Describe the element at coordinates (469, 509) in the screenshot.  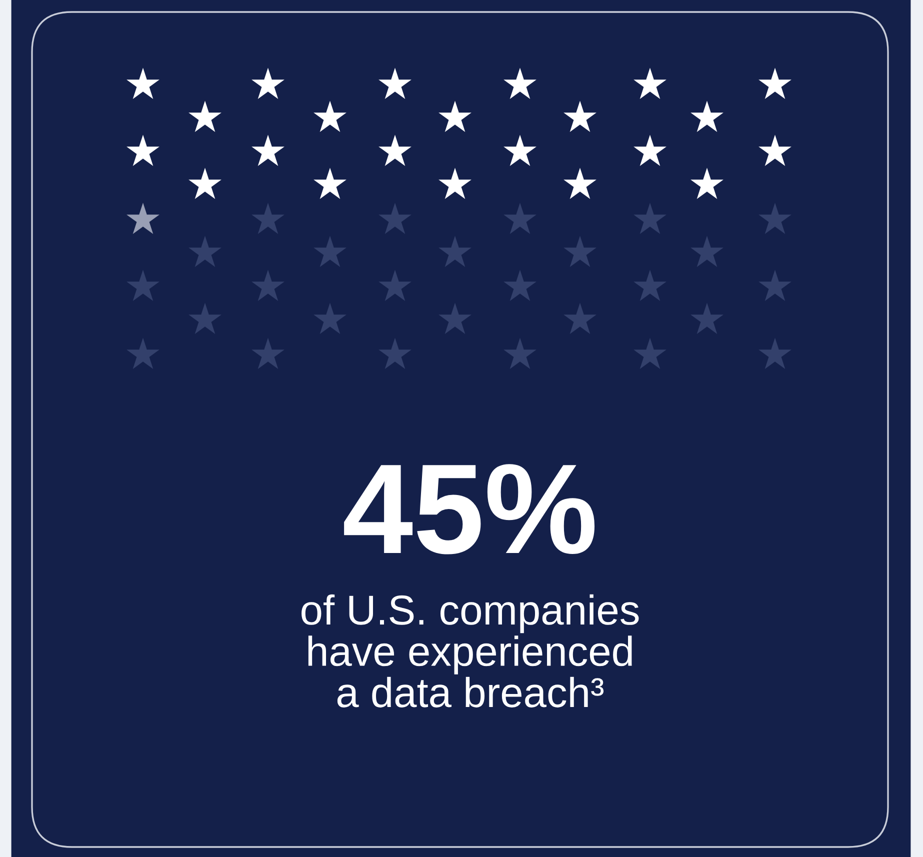
I see `data-label: 45%` at that location.